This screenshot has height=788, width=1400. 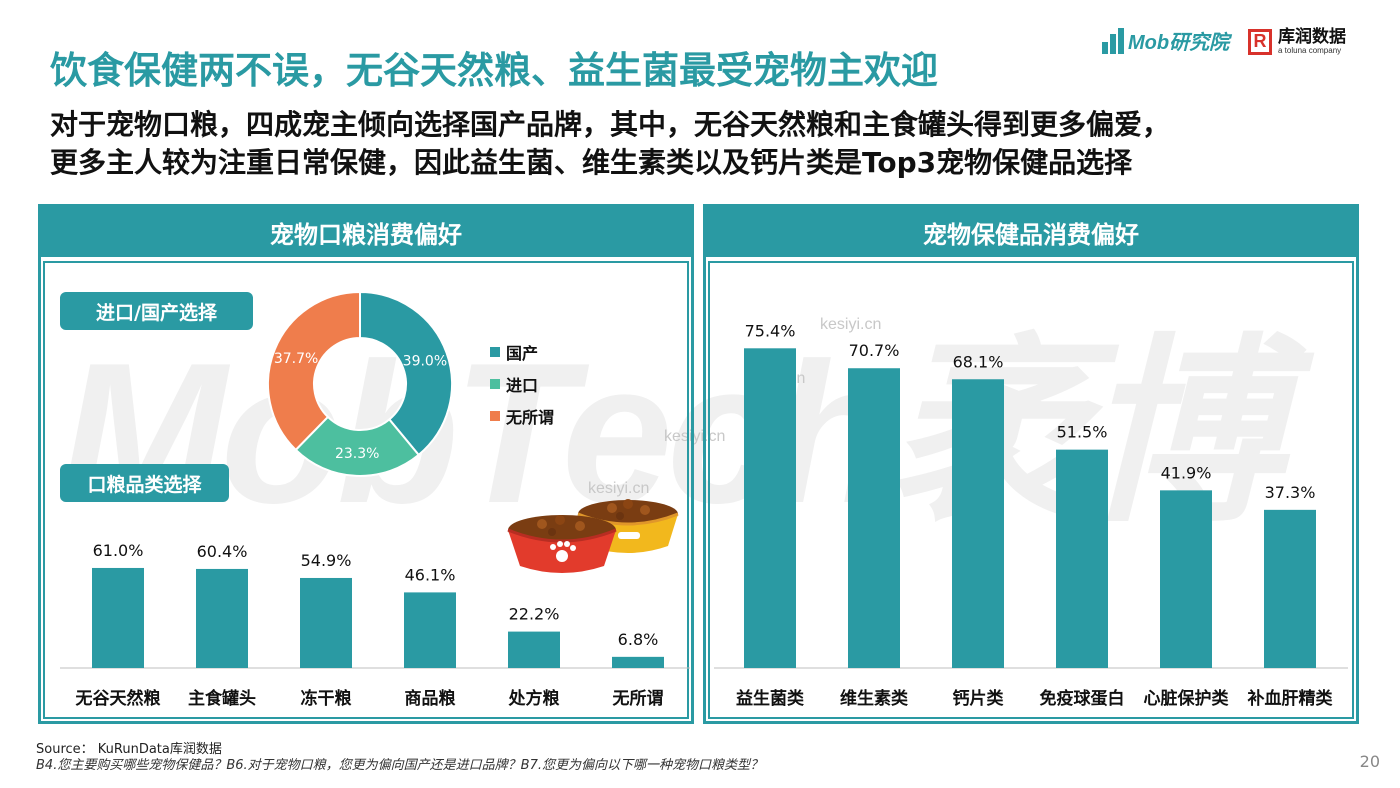 What do you see at coordinates (1186, 472) in the screenshot?
I see `bar-value-label: 41.9%` at bounding box center [1186, 472].